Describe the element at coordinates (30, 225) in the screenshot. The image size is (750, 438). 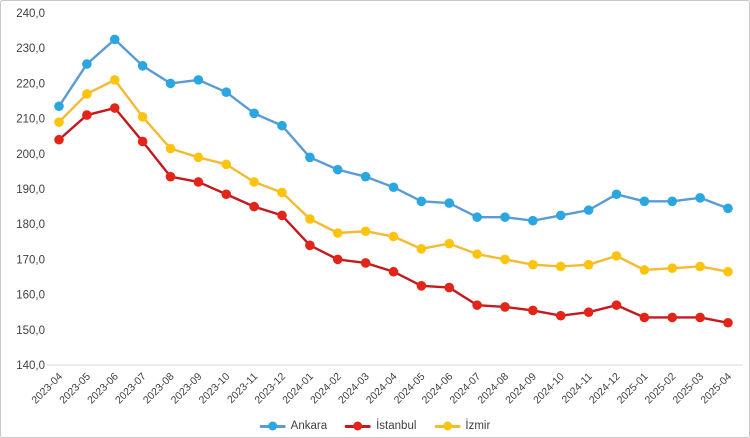
I see `y-tick-label: 180,0` at that location.